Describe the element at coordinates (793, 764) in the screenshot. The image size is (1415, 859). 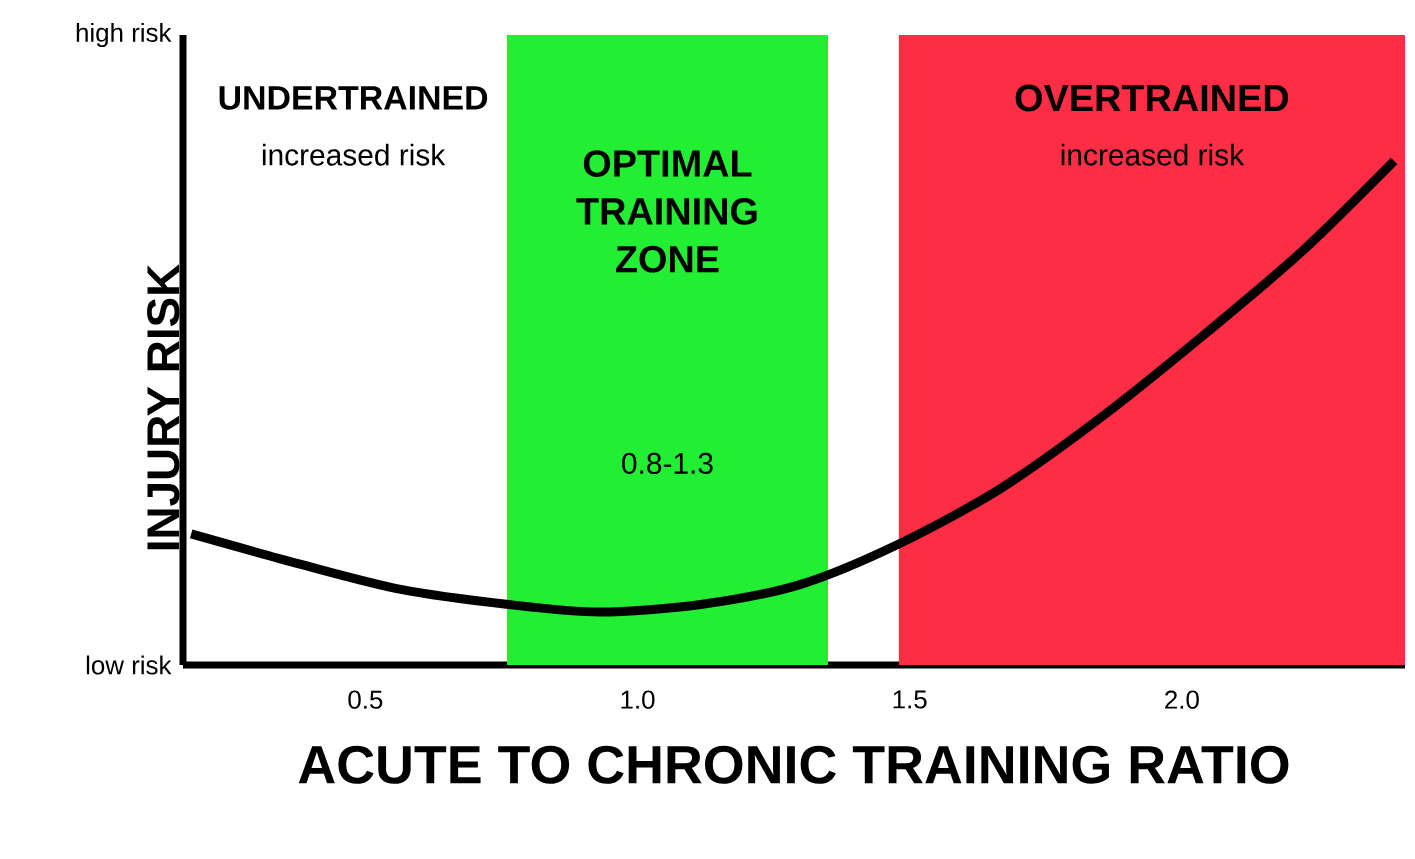
I see `x-axis-title: ACUTE TO CHRONIC TRAINING RATIO` at that location.